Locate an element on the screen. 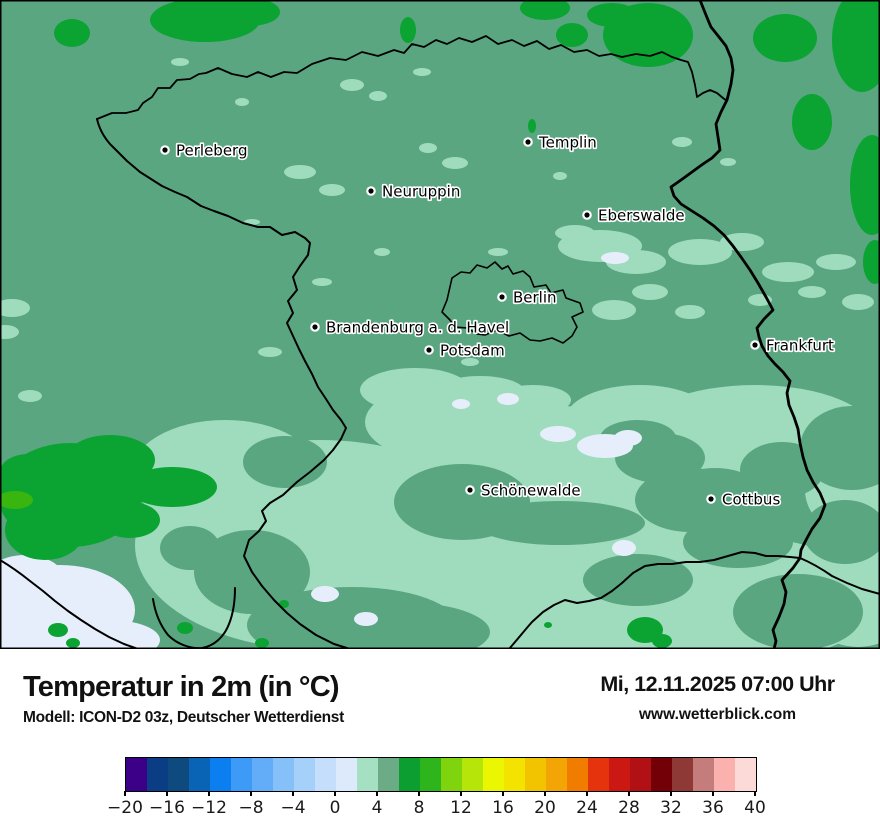  colorbar-tick-label: 20 is located at coordinates (545, 808).